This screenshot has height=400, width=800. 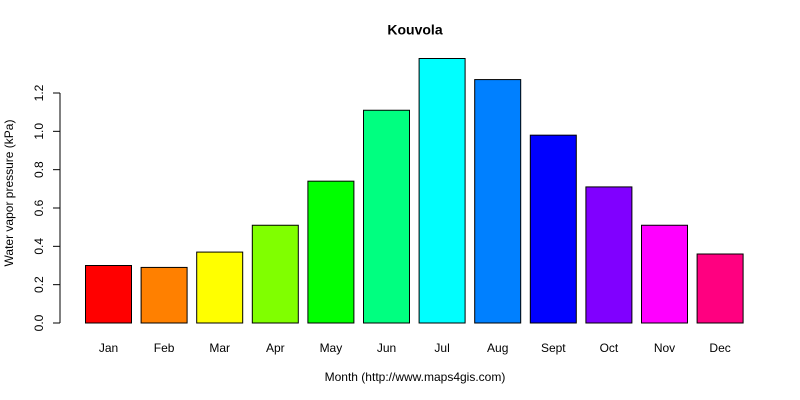 I want to click on x-tick-label: Sept, so click(x=553, y=348).